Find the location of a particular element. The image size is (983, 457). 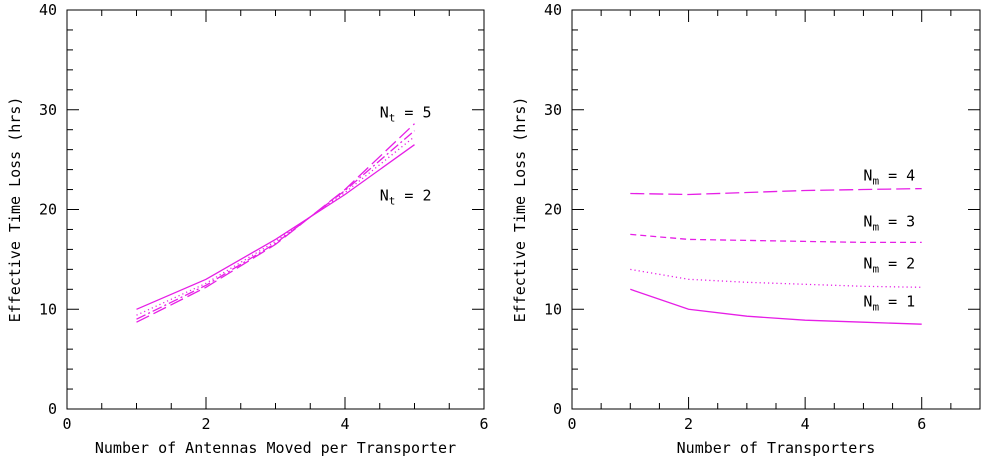

series-annotation-4: Nm = 1 is located at coordinates (889, 302).